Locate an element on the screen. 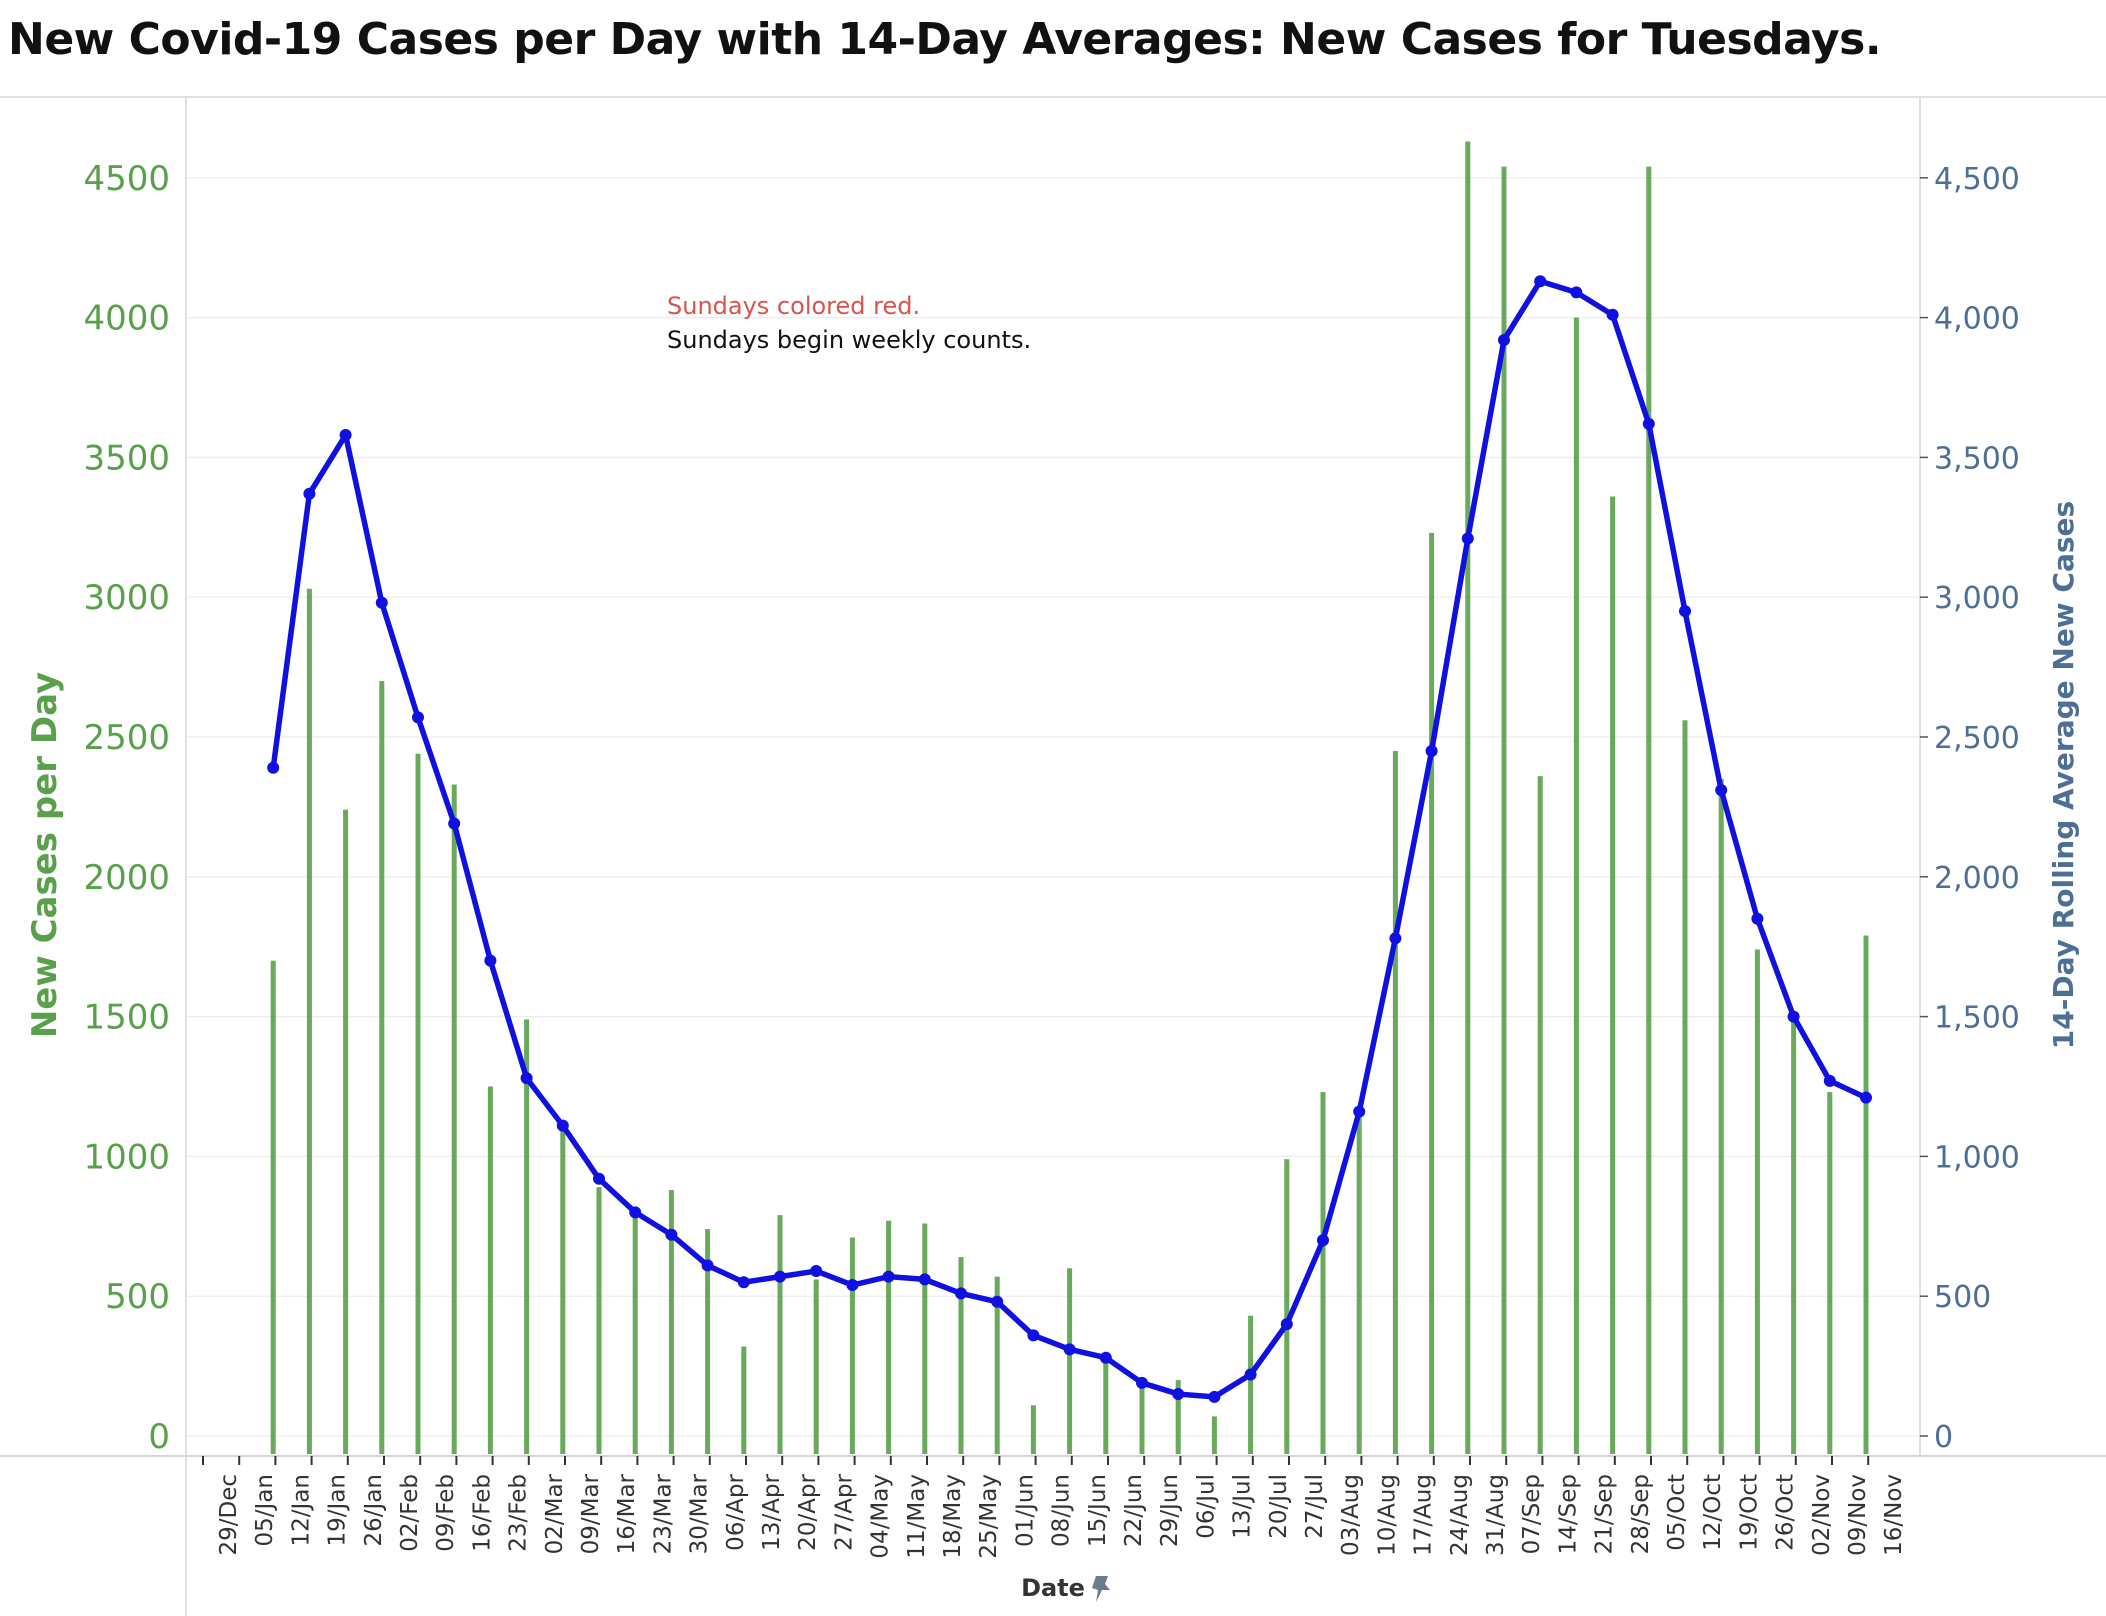  x-tick-label: 16/Feb is located at coordinates (482, 1513).